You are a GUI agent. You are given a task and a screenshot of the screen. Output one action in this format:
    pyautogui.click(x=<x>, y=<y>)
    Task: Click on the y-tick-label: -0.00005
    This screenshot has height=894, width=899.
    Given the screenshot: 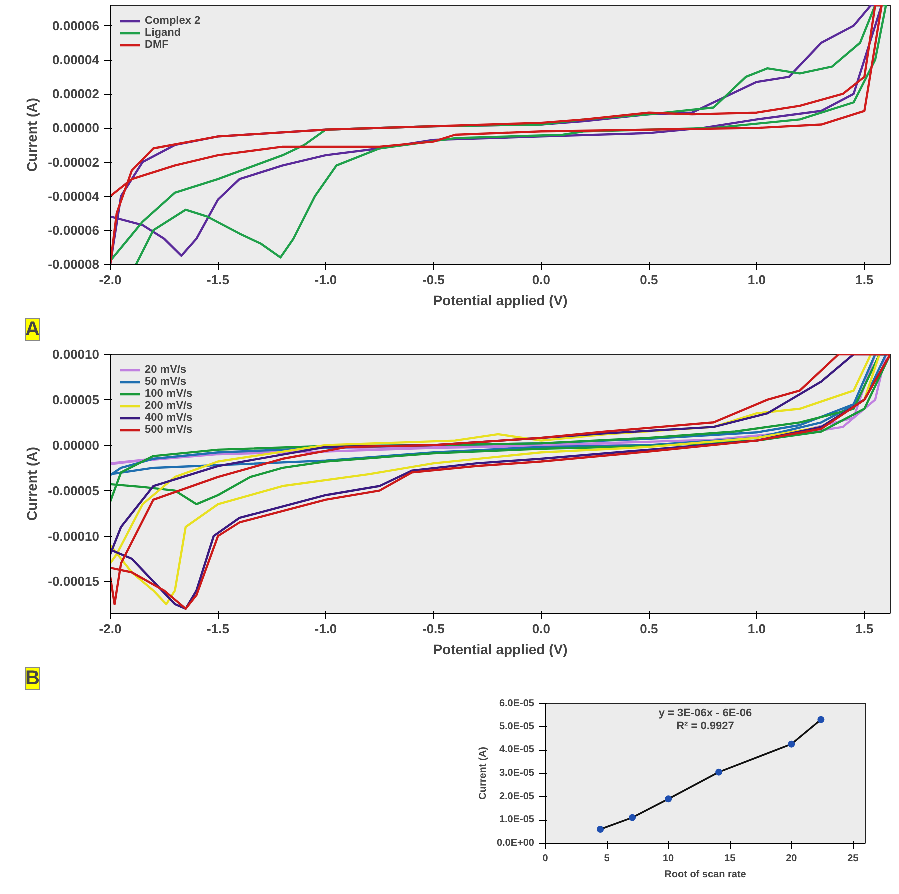 What is the action you would take?
    pyautogui.click(x=74, y=490)
    